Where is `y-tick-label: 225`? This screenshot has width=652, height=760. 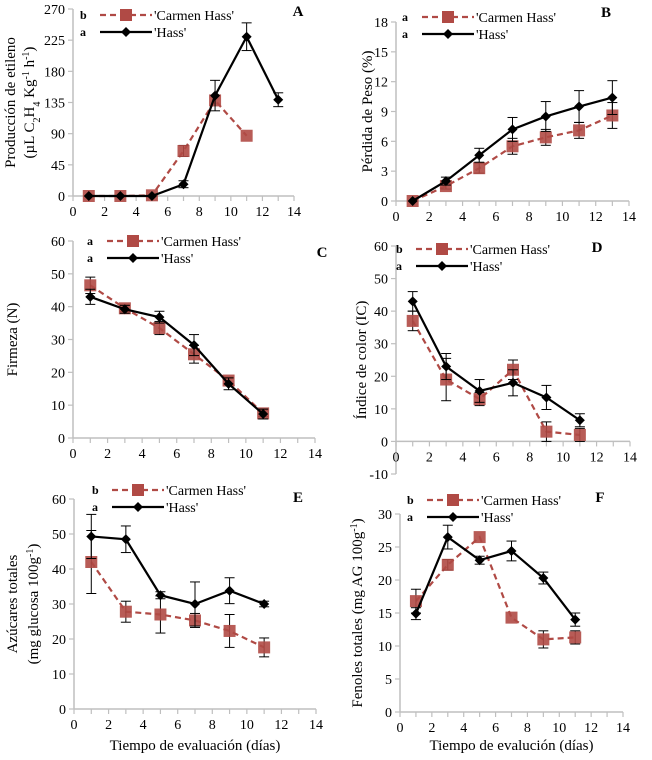
y-tick-label: 225 is located at coordinates (54, 41).